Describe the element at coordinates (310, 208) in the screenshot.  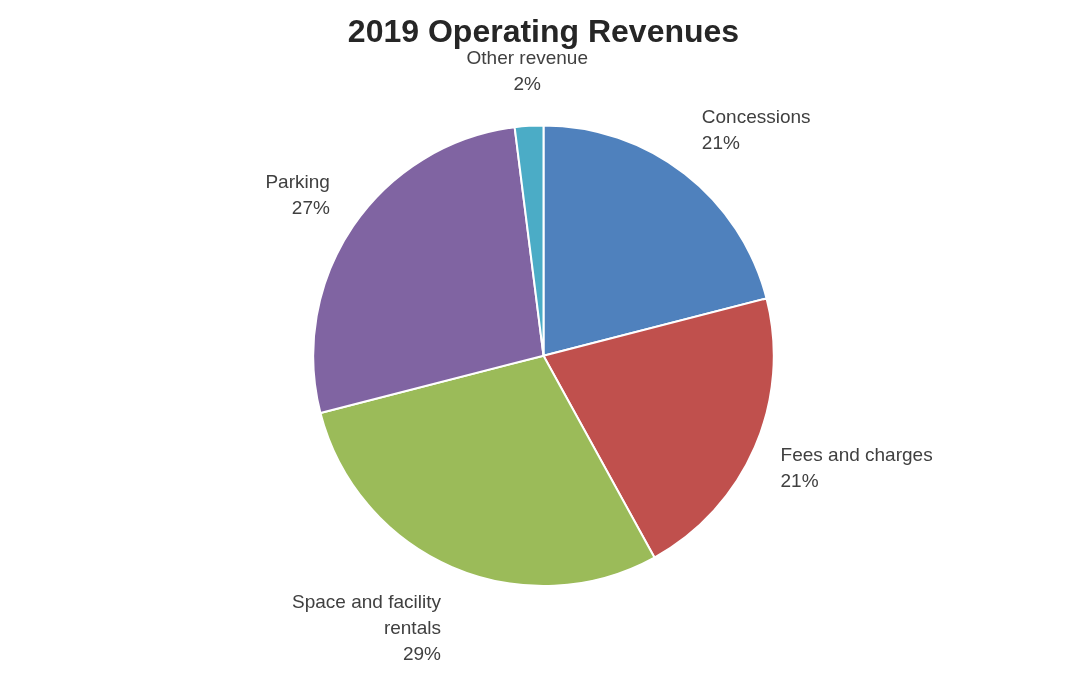
I see `data-label: 27%` at that location.